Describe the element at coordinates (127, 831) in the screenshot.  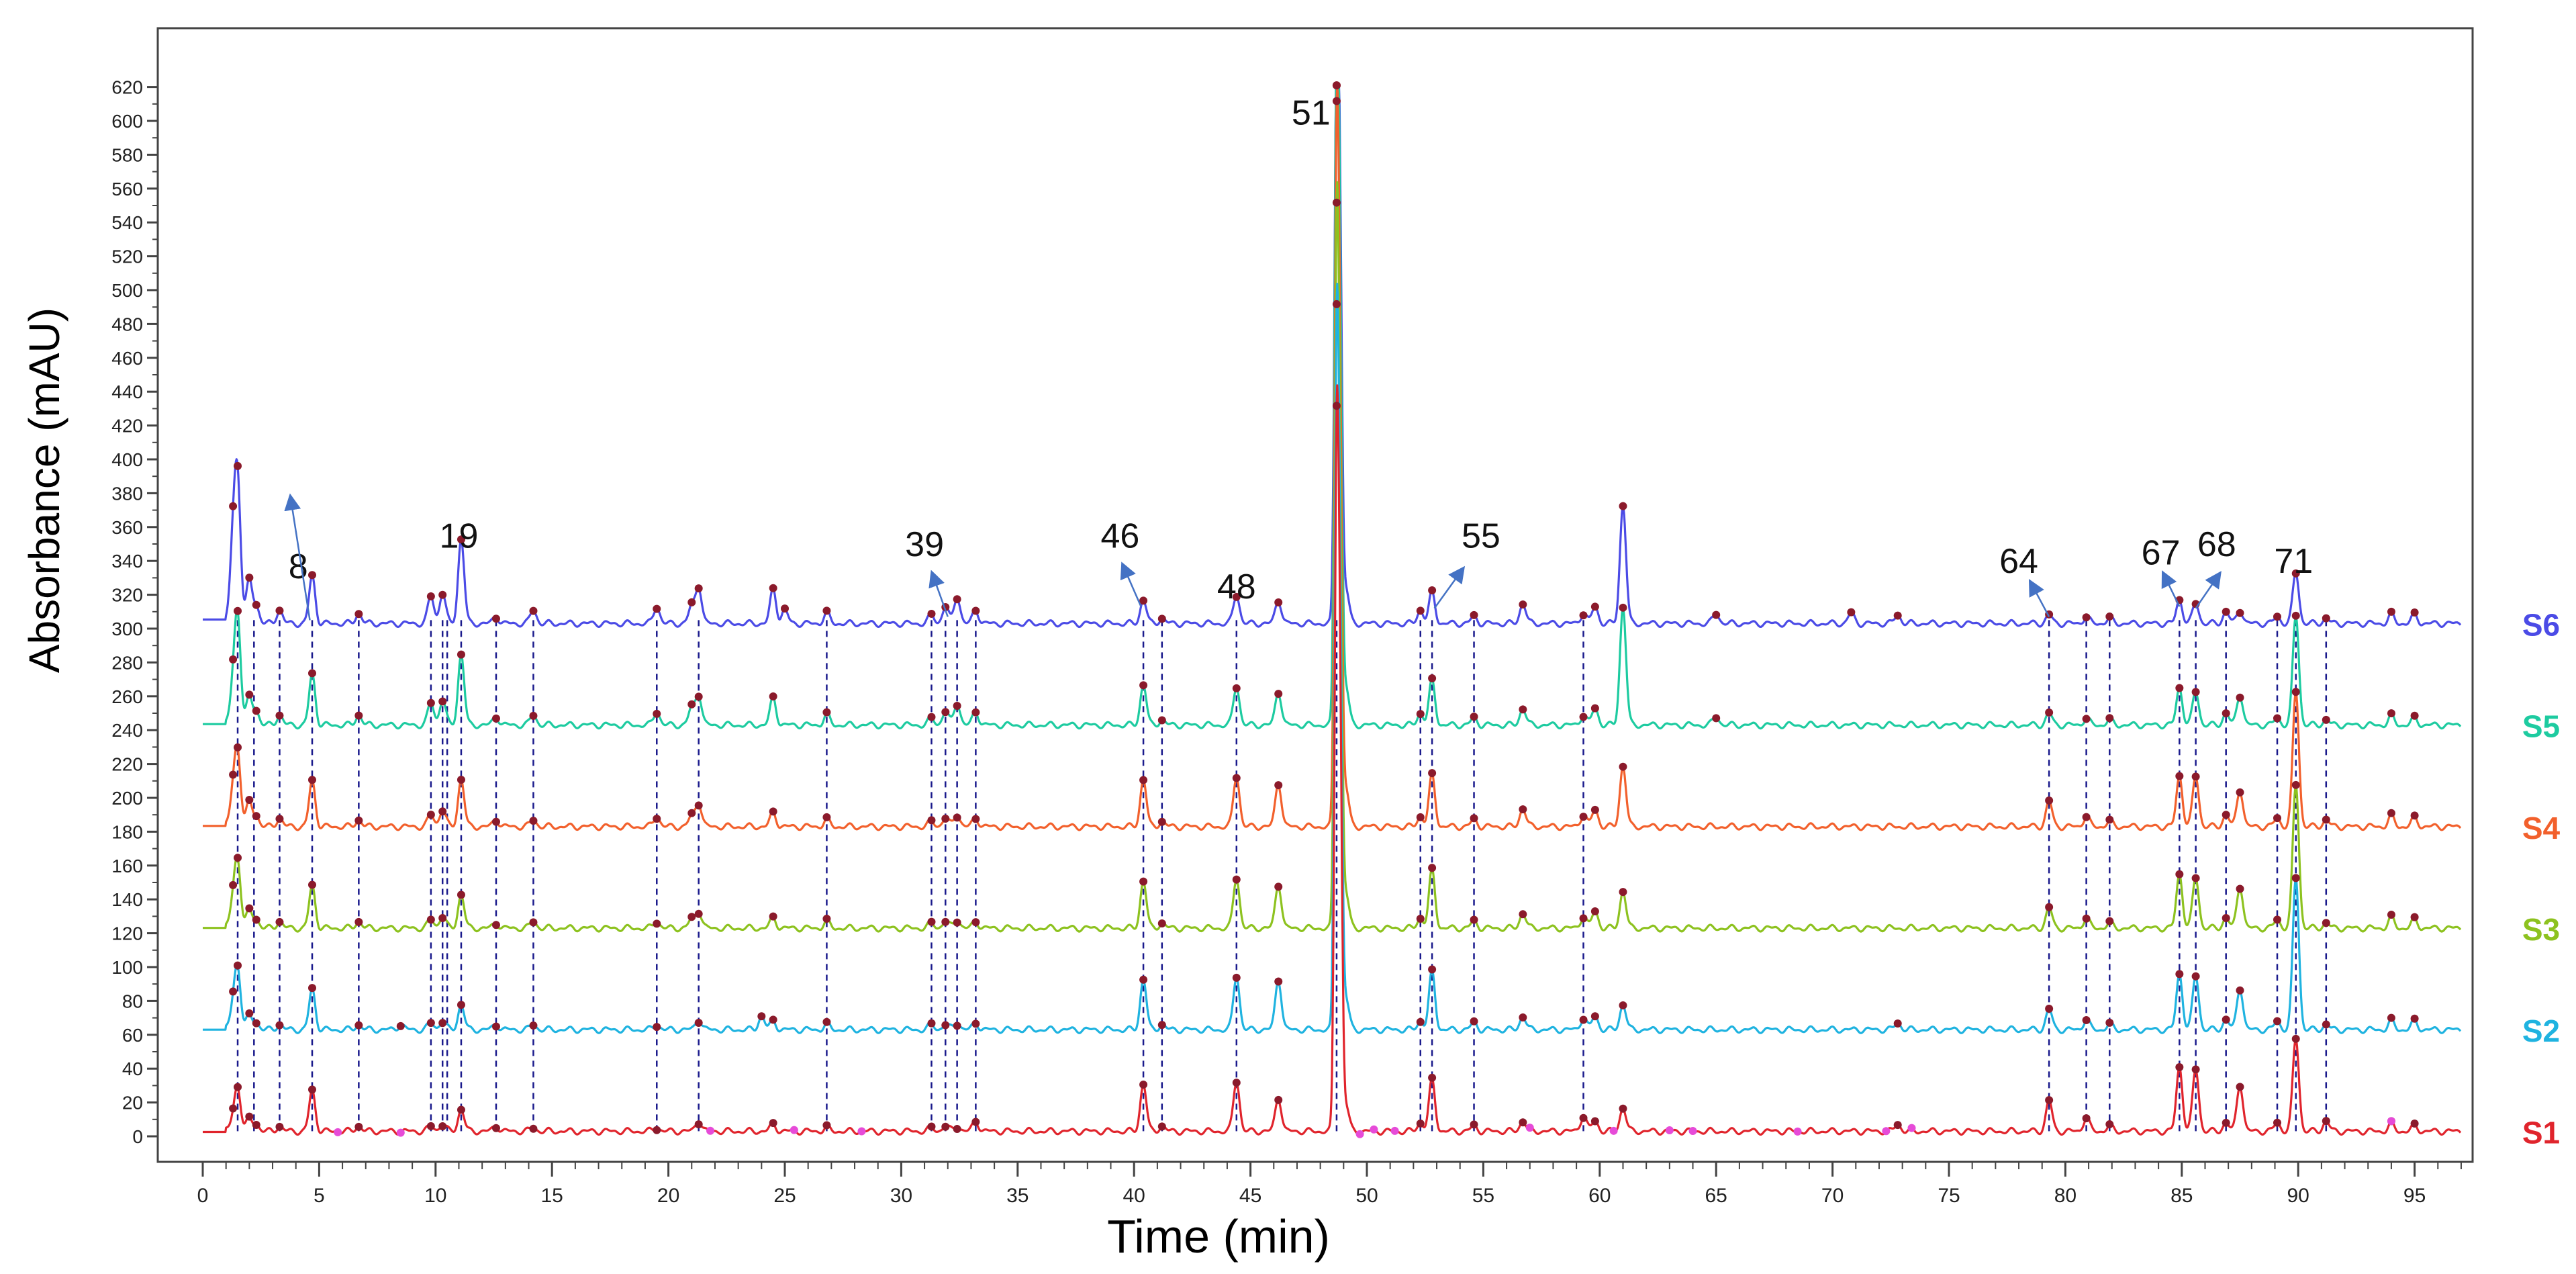
I see `y-tick-label: 180` at that location.